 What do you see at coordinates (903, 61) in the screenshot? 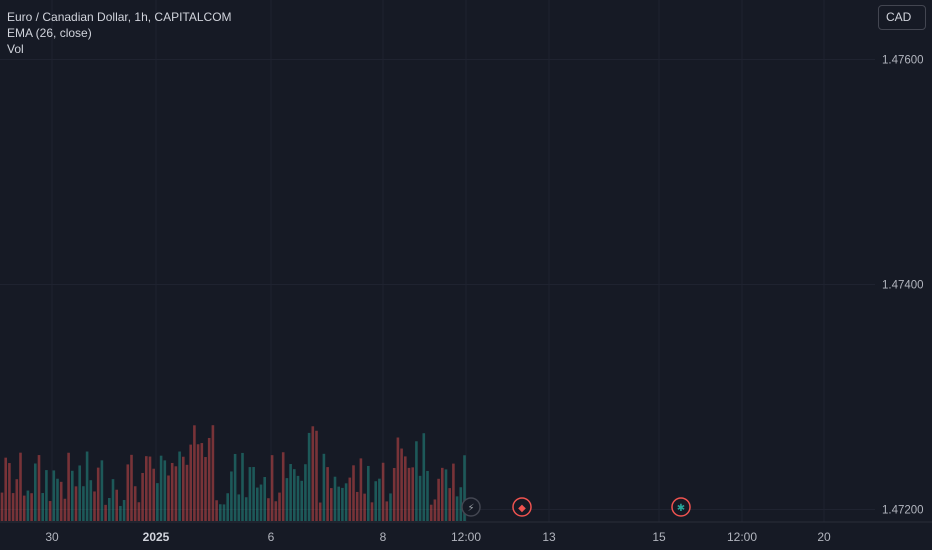
I see `price-tick-label: 1.47600` at bounding box center [903, 61].